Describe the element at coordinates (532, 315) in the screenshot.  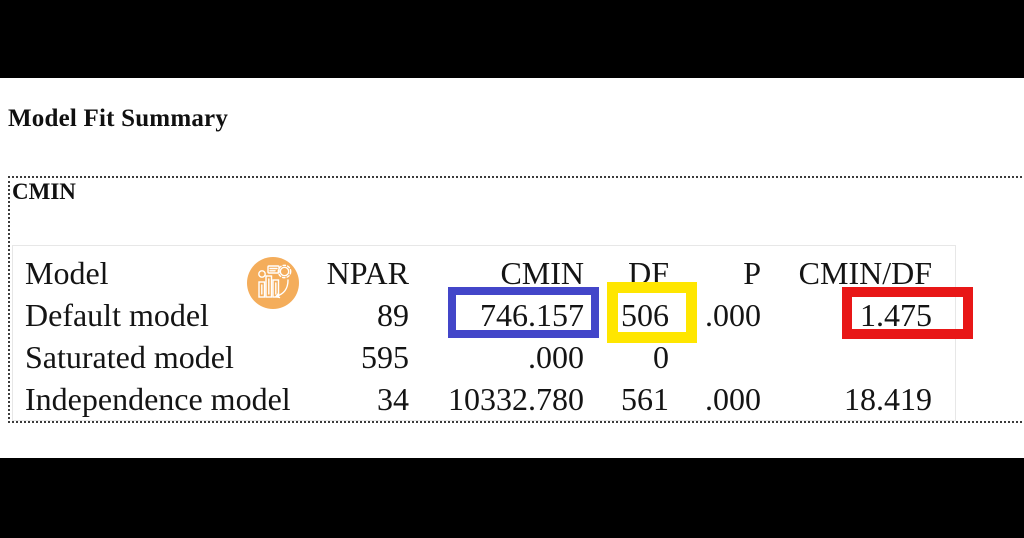
I see `cell-default-cmin: 746.157` at that location.